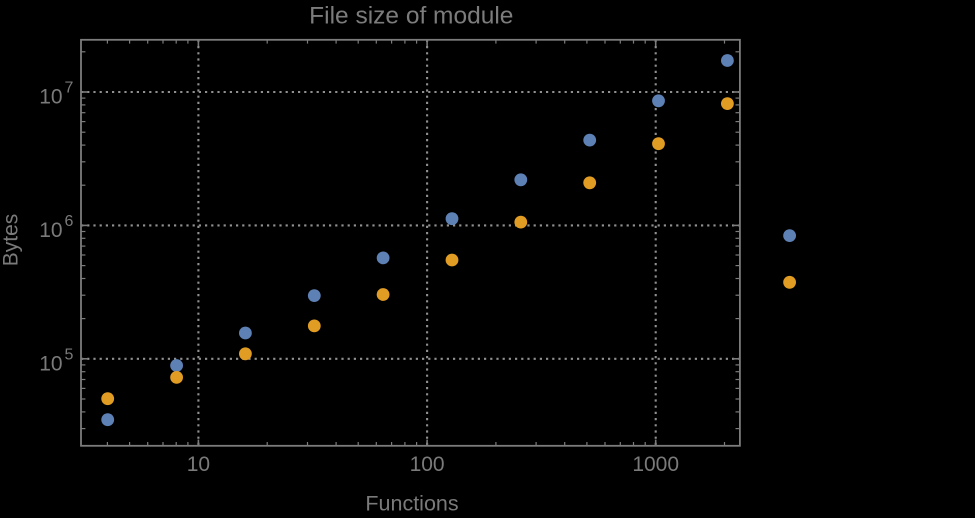  What do you see at coordinates (69, 354) in the screenshot?
I see `svg-text: 5` at bounding box center [69, 354].